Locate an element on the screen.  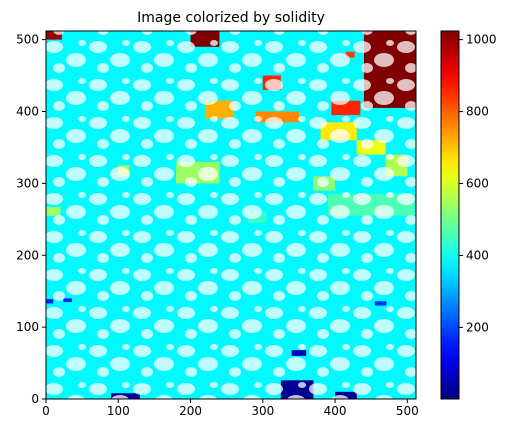
x-axis: 0 100 200 300 400 500 is located at coordinates (230, 408).